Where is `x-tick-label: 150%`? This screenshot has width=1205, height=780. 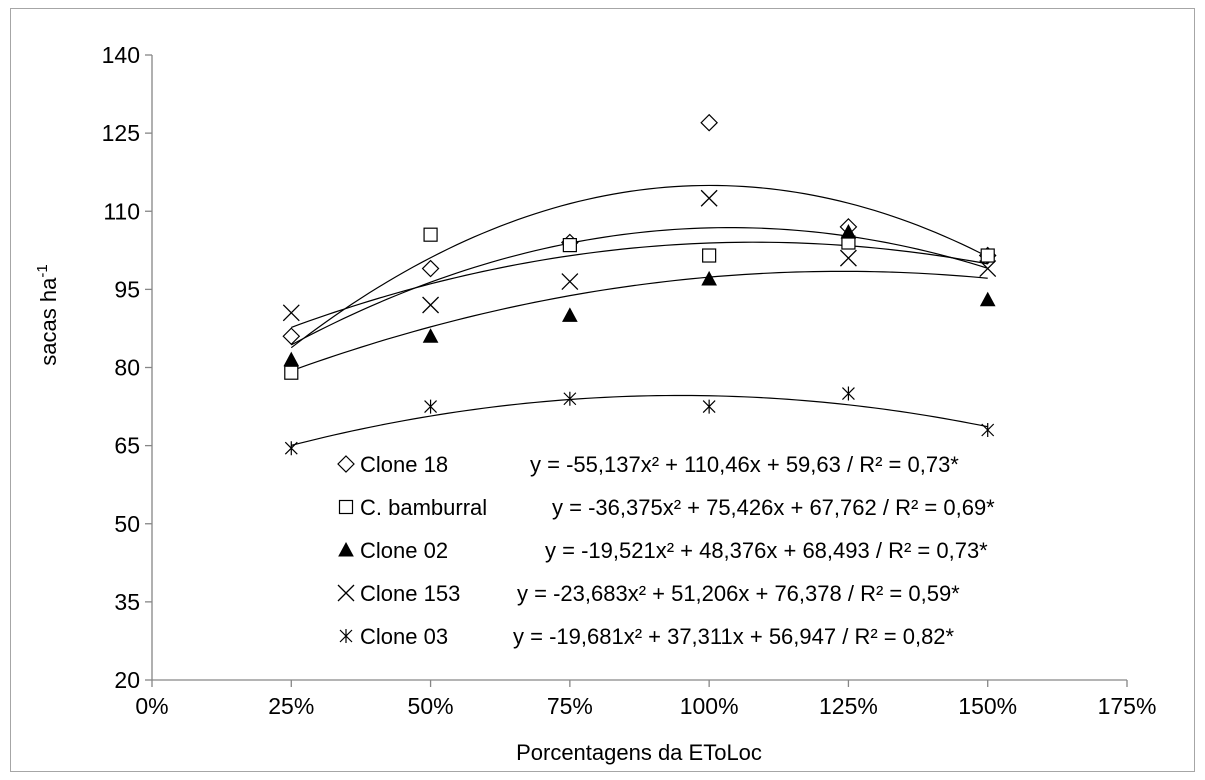 x-tick-label: 150% is located at coordinates (987, 706).